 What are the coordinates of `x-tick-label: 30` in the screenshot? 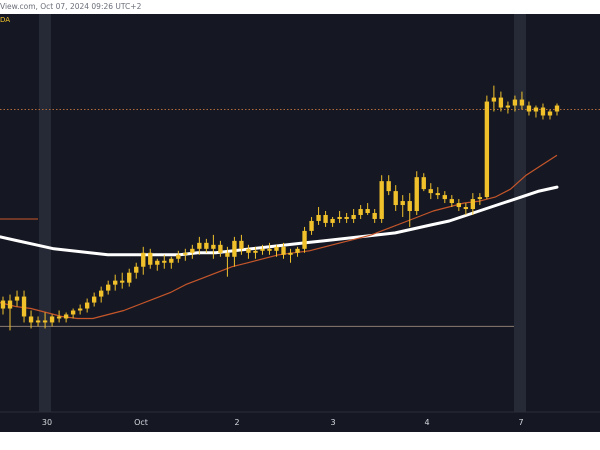 It's located at (47, 422).